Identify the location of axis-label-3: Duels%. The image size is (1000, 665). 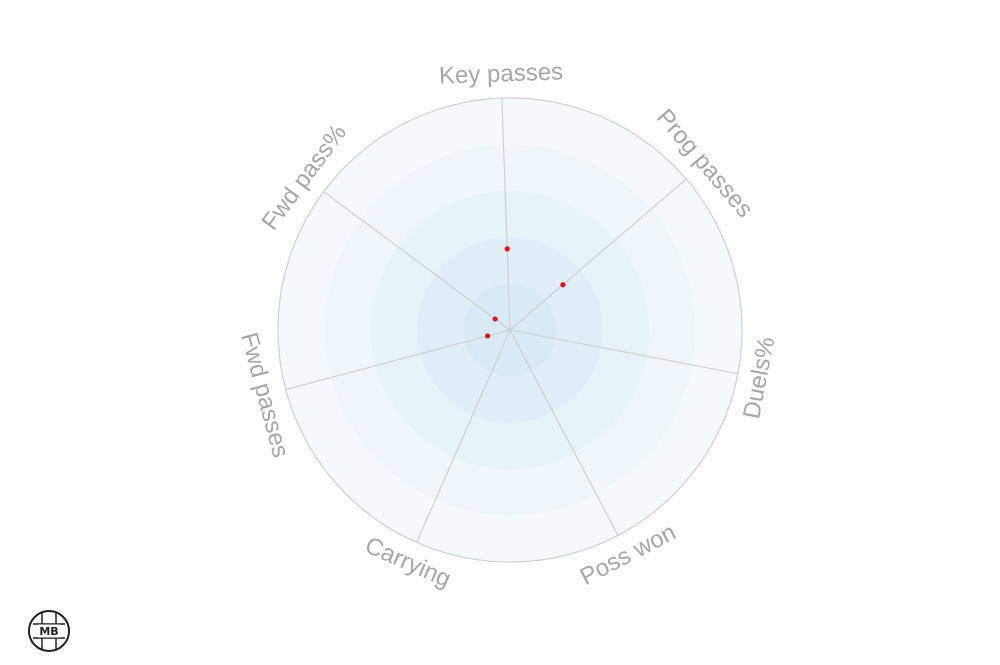
(759, 378).